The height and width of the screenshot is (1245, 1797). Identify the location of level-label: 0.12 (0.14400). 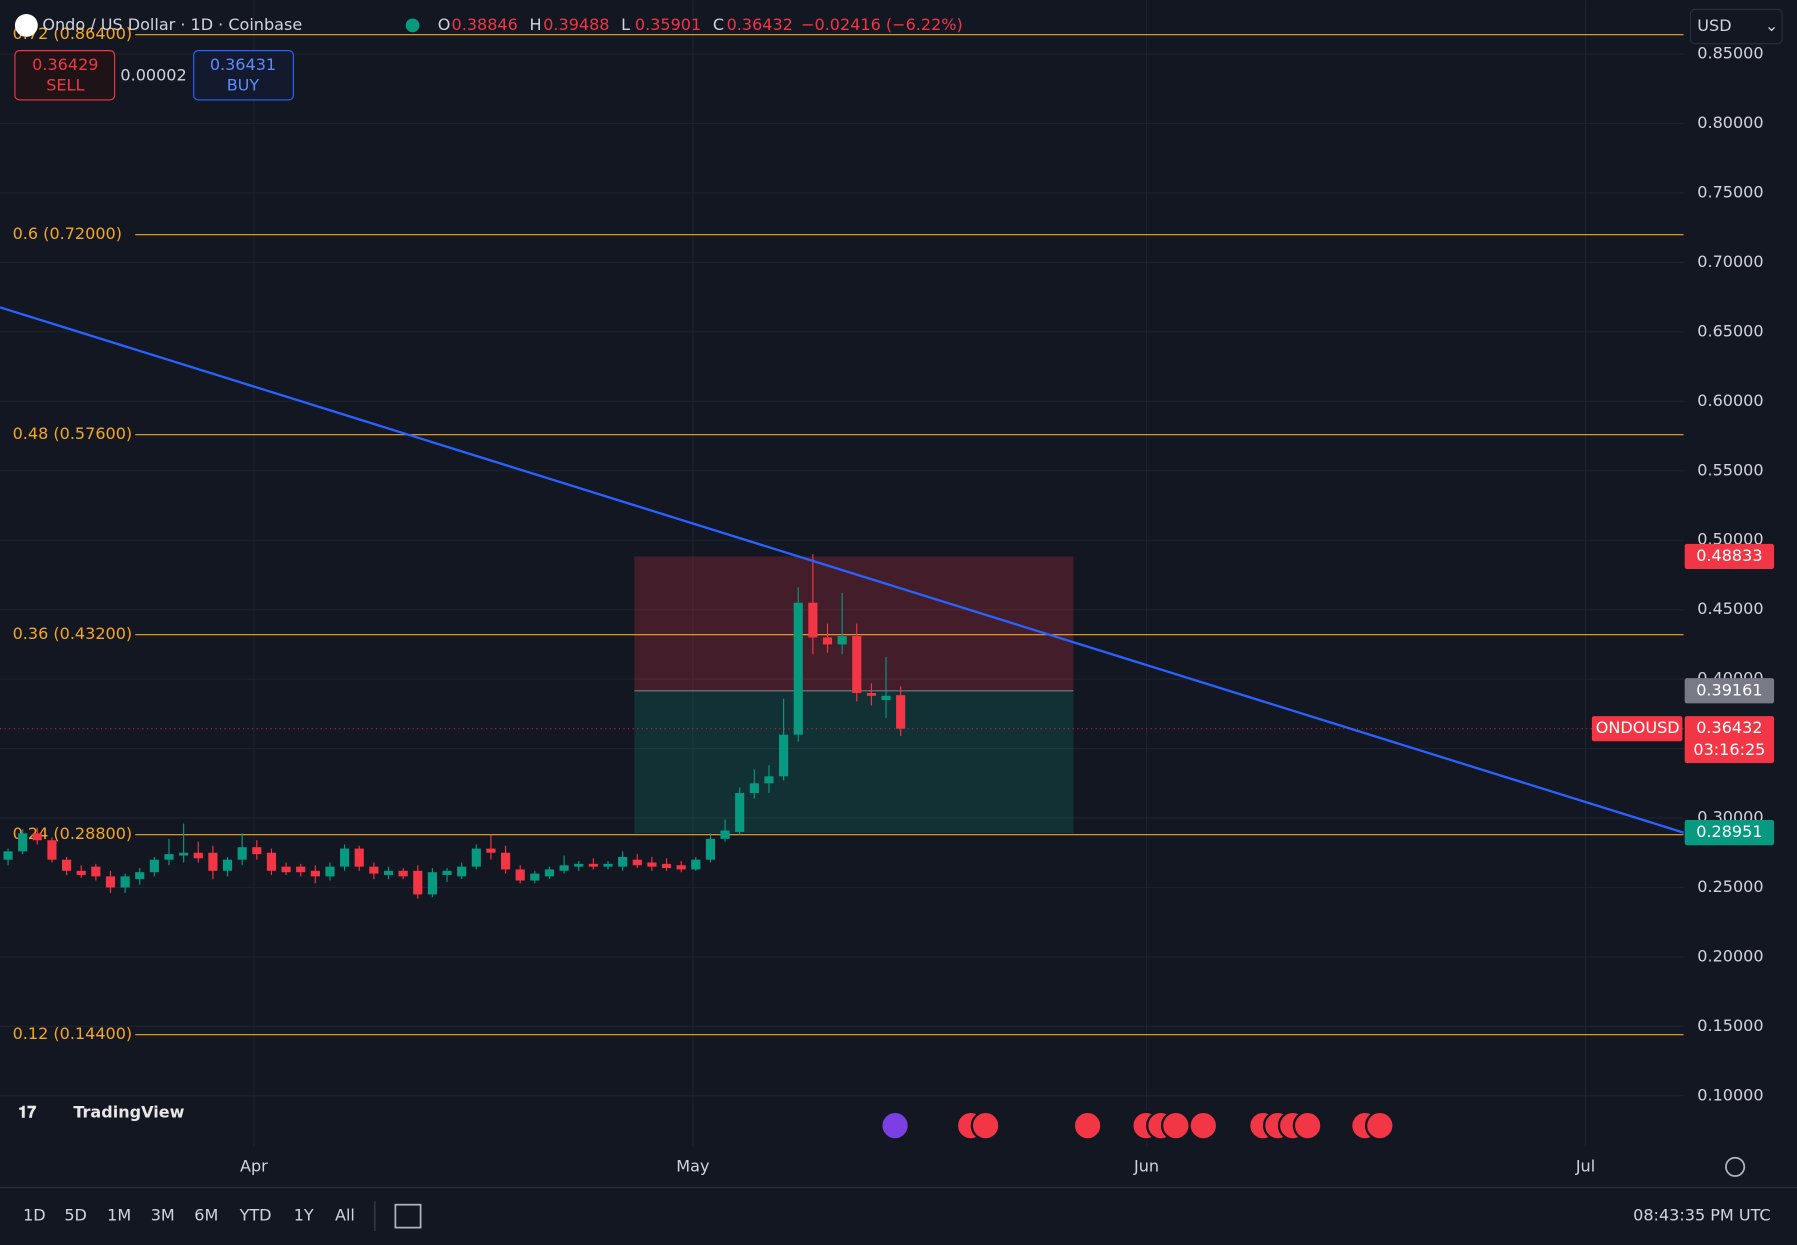
(73, 1033).